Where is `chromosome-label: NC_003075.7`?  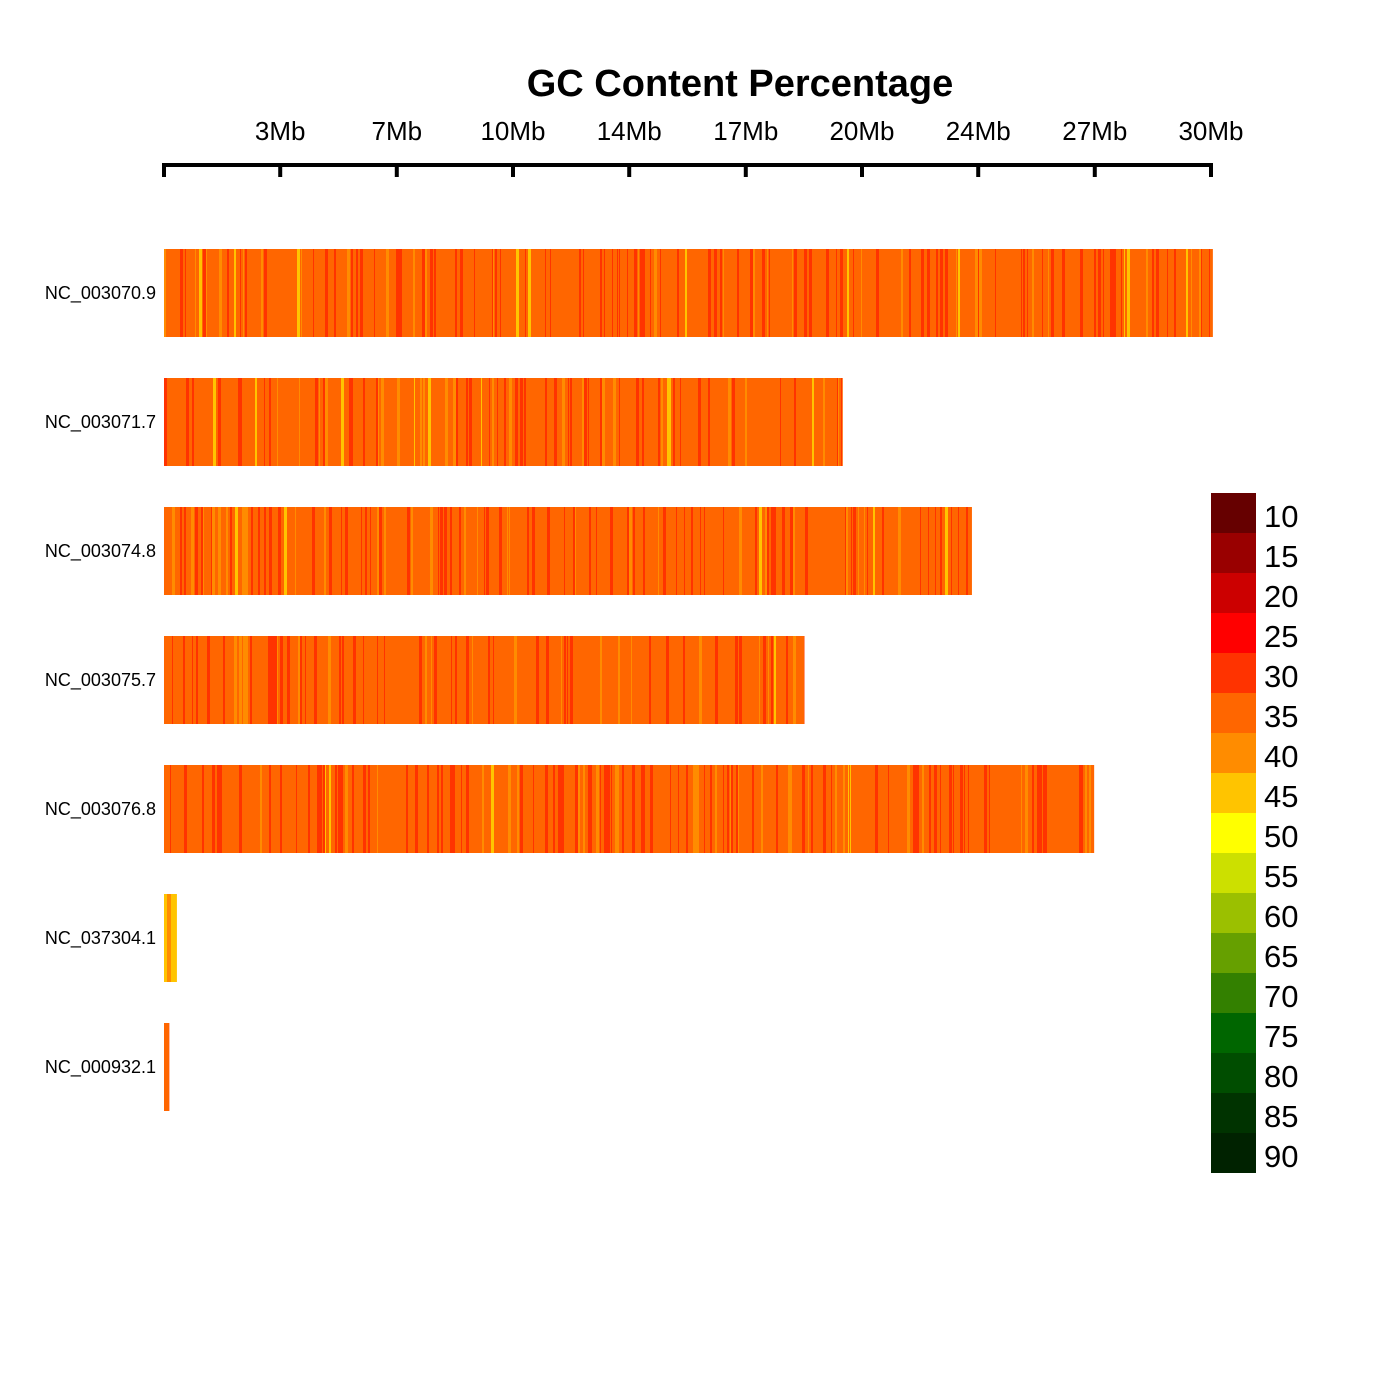 chromosome-label: NC_003075.7 is located at coordinates (100, 680).